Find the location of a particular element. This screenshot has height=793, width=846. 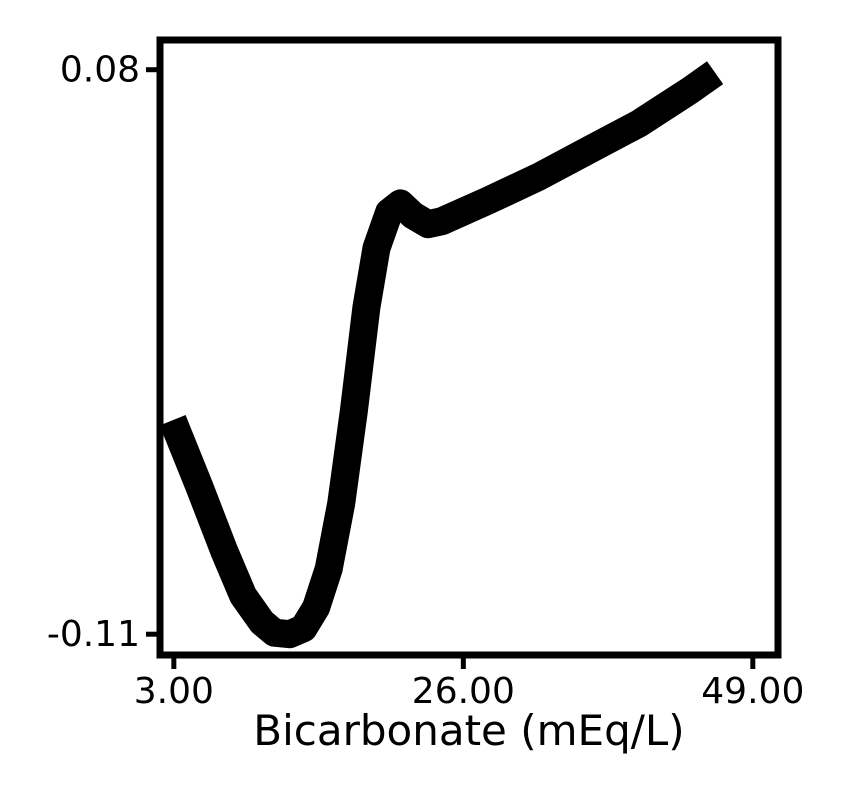

x-axis-title: Bicarbonate (mEq/L) is located at coordinates (468, 730).